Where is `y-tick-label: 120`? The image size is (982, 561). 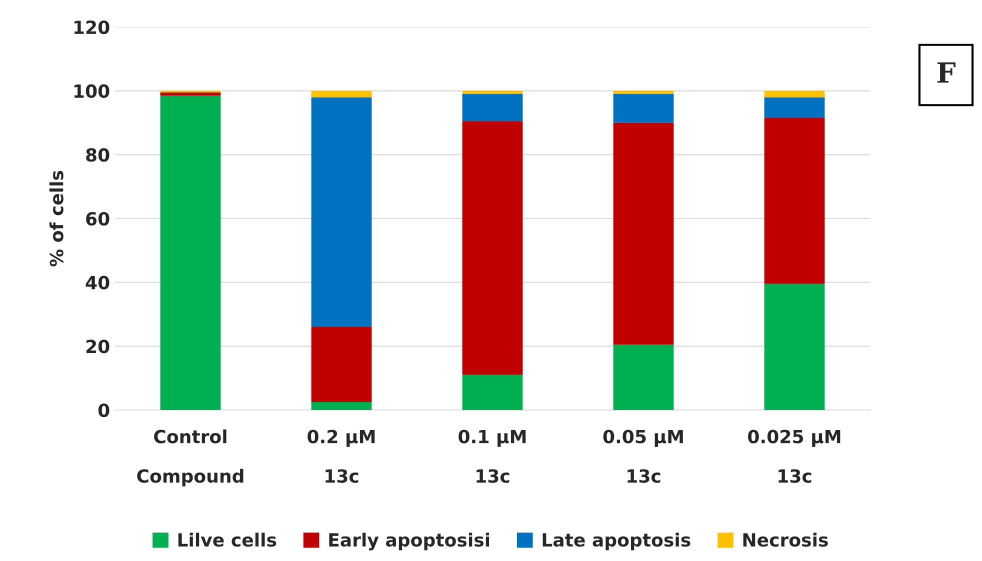 y-tick-label: 120 is located at coordinates (92, 27).